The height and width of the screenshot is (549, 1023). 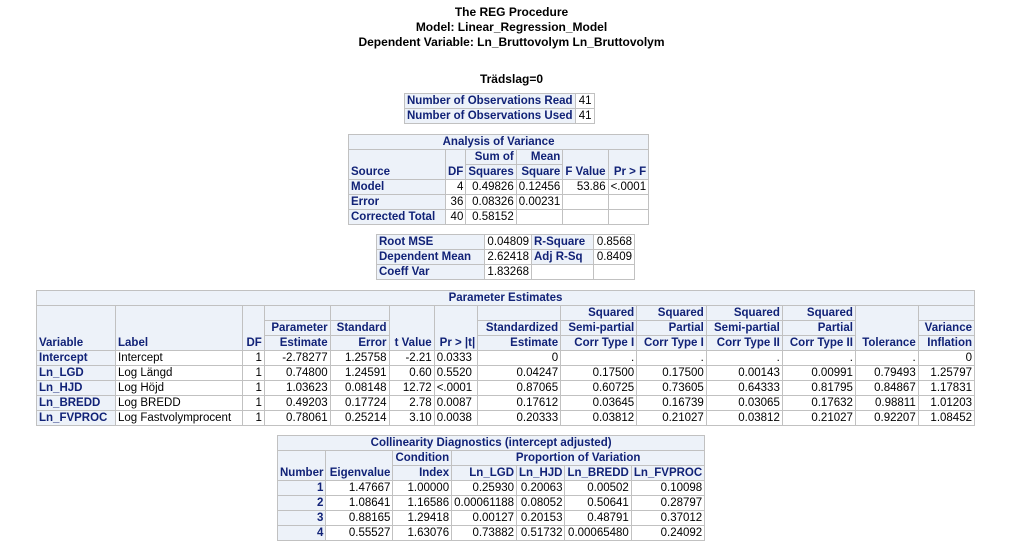 I want to click on table-row: Corrected Total 40 0.58152, so click(x=499, y=217).